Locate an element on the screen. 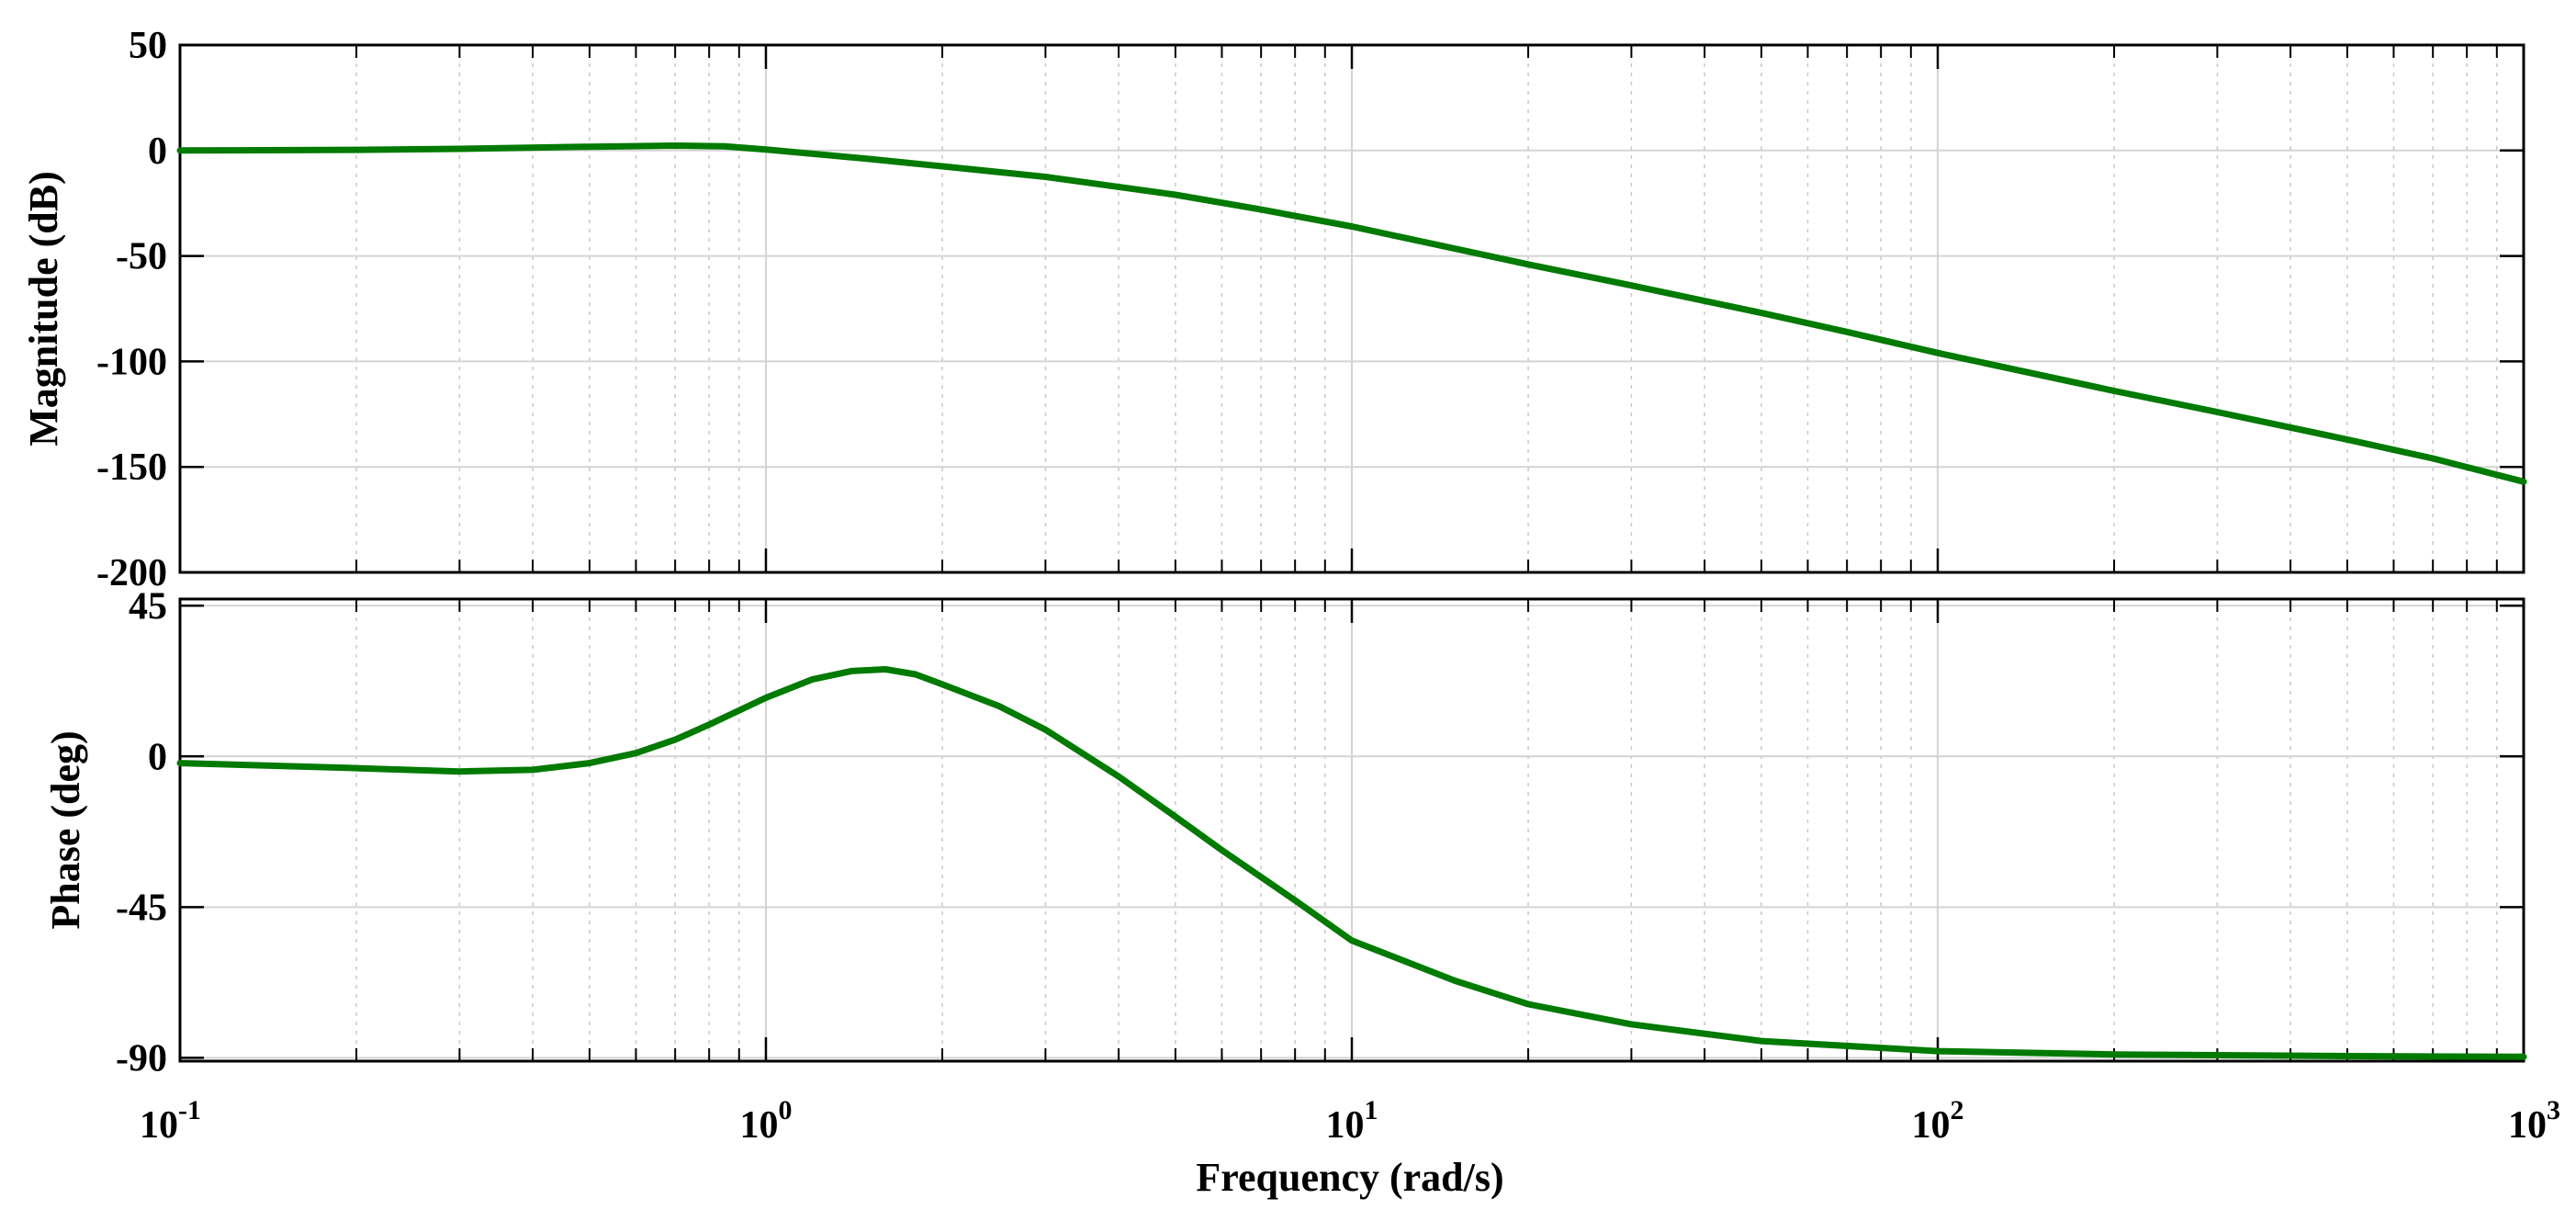  magnitude-y-tick-label: -100 is located at coordinates (131, 362).